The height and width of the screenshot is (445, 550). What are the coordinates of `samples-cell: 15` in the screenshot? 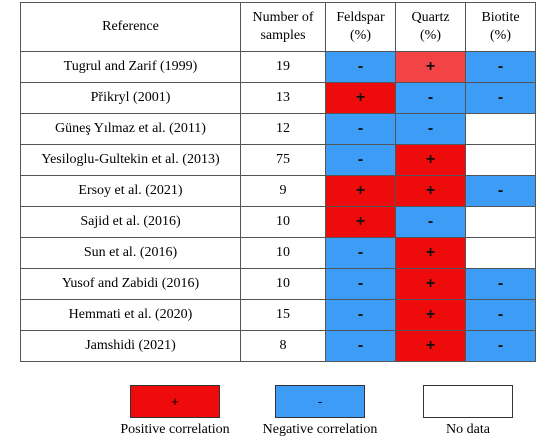 It's located at (283, 315).